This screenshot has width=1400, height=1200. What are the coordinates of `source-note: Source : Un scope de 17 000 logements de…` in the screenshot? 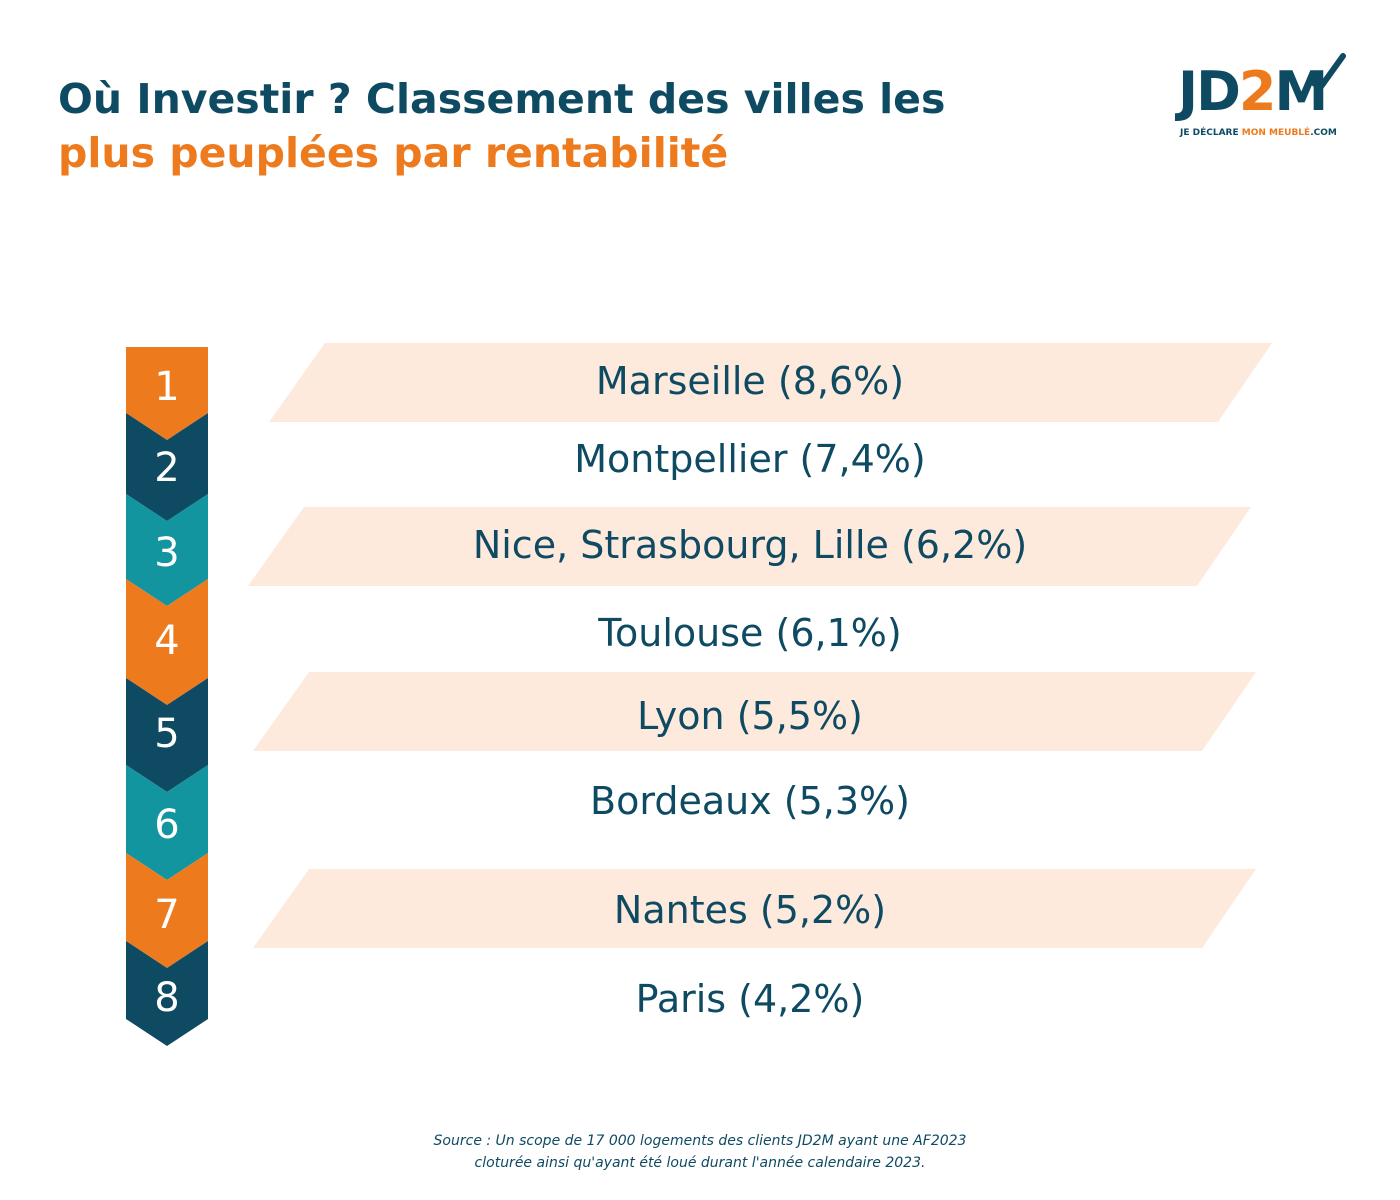 It's located at (700, 1152).